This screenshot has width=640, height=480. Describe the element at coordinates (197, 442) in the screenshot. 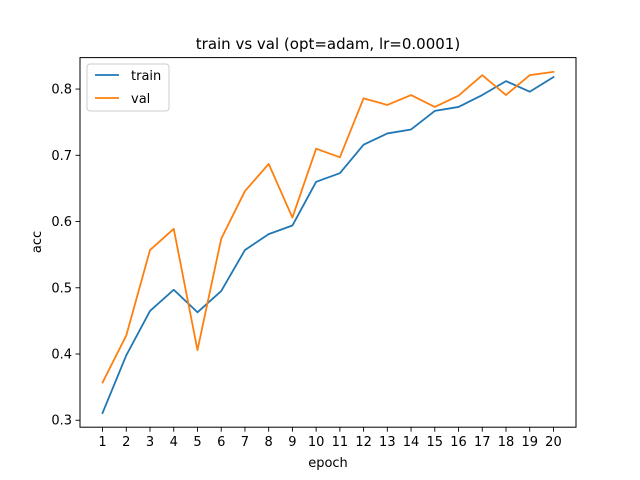

I see `x-tick-label: 5` at that location.